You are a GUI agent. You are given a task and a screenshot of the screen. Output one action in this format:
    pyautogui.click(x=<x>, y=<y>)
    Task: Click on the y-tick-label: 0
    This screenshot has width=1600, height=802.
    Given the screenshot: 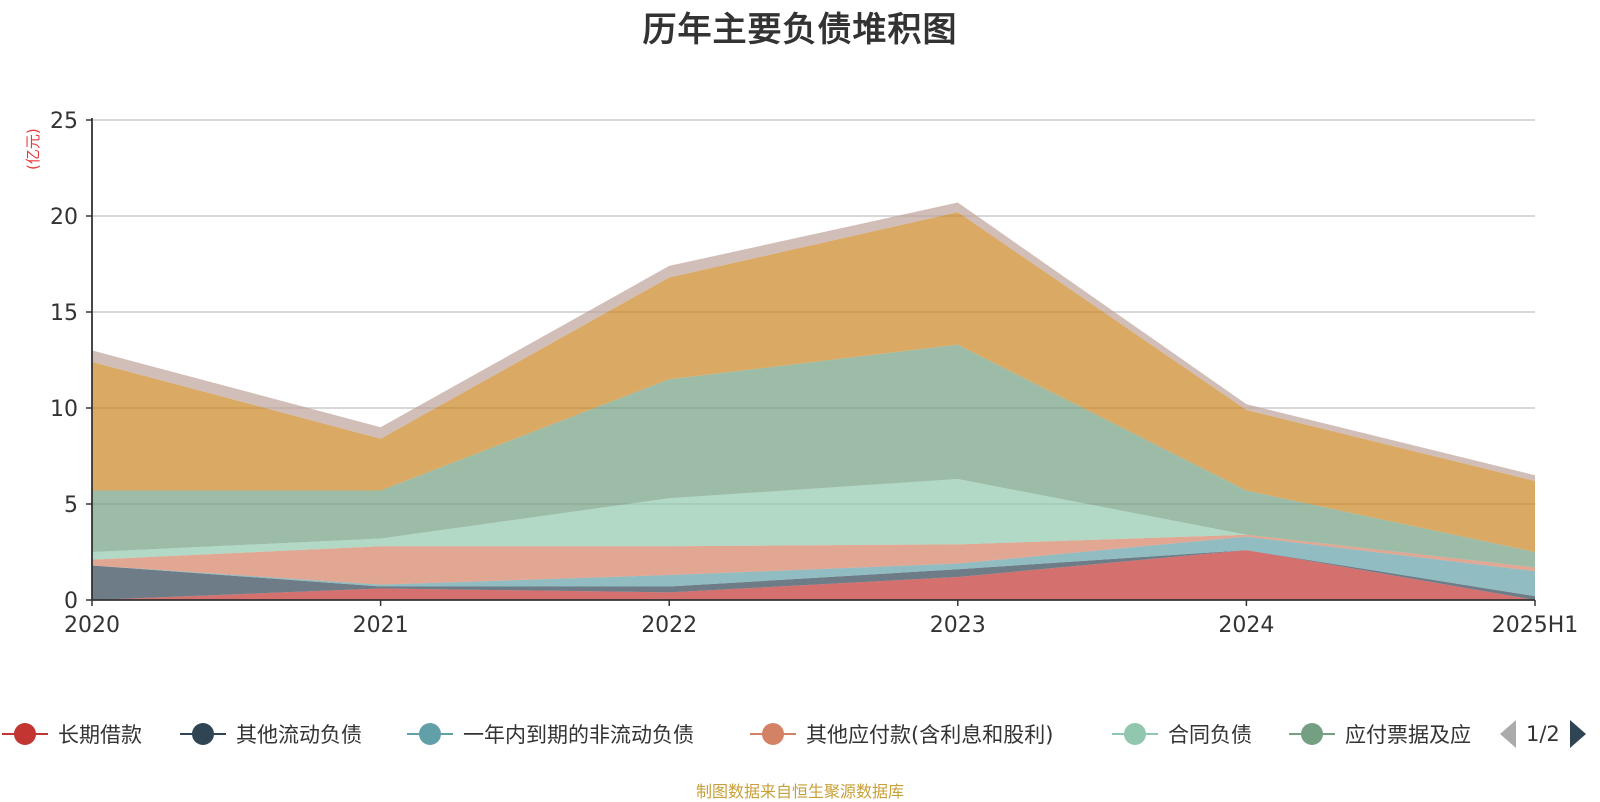 What is the action you would take?
    pyautogui.click(x=71, y=601)
    